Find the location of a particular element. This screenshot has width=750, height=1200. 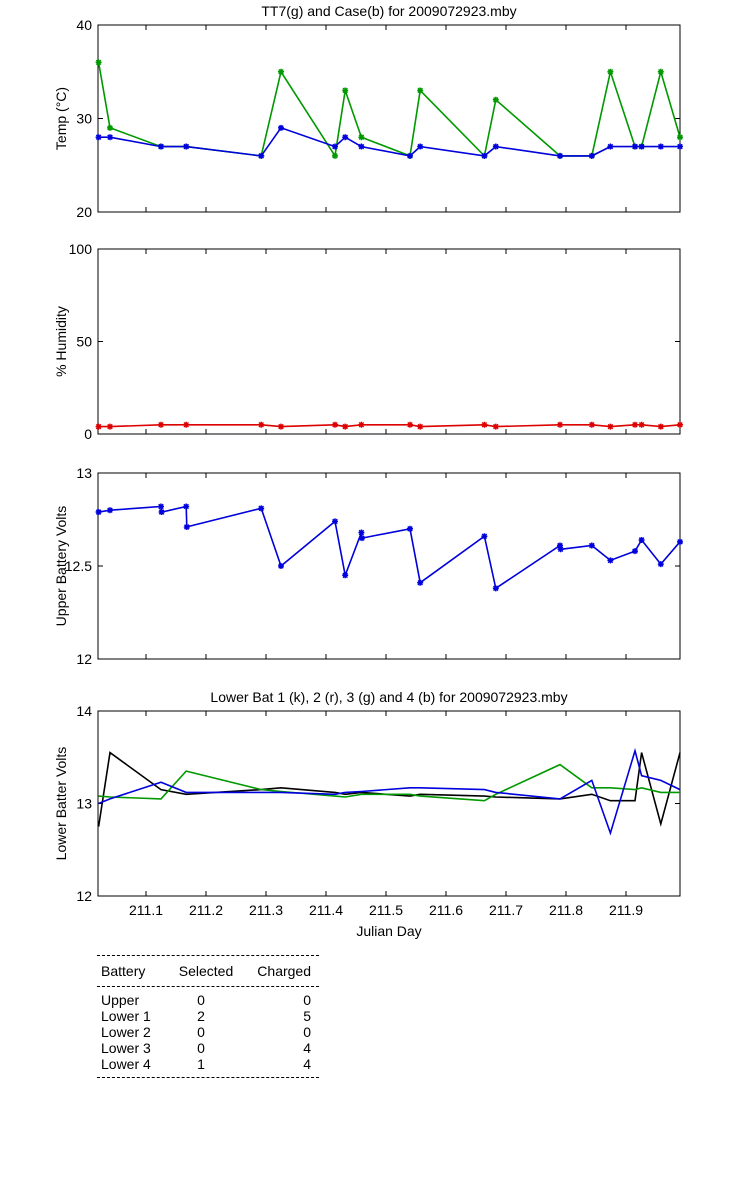

table-rule-top is located at coordinates (208, 955).